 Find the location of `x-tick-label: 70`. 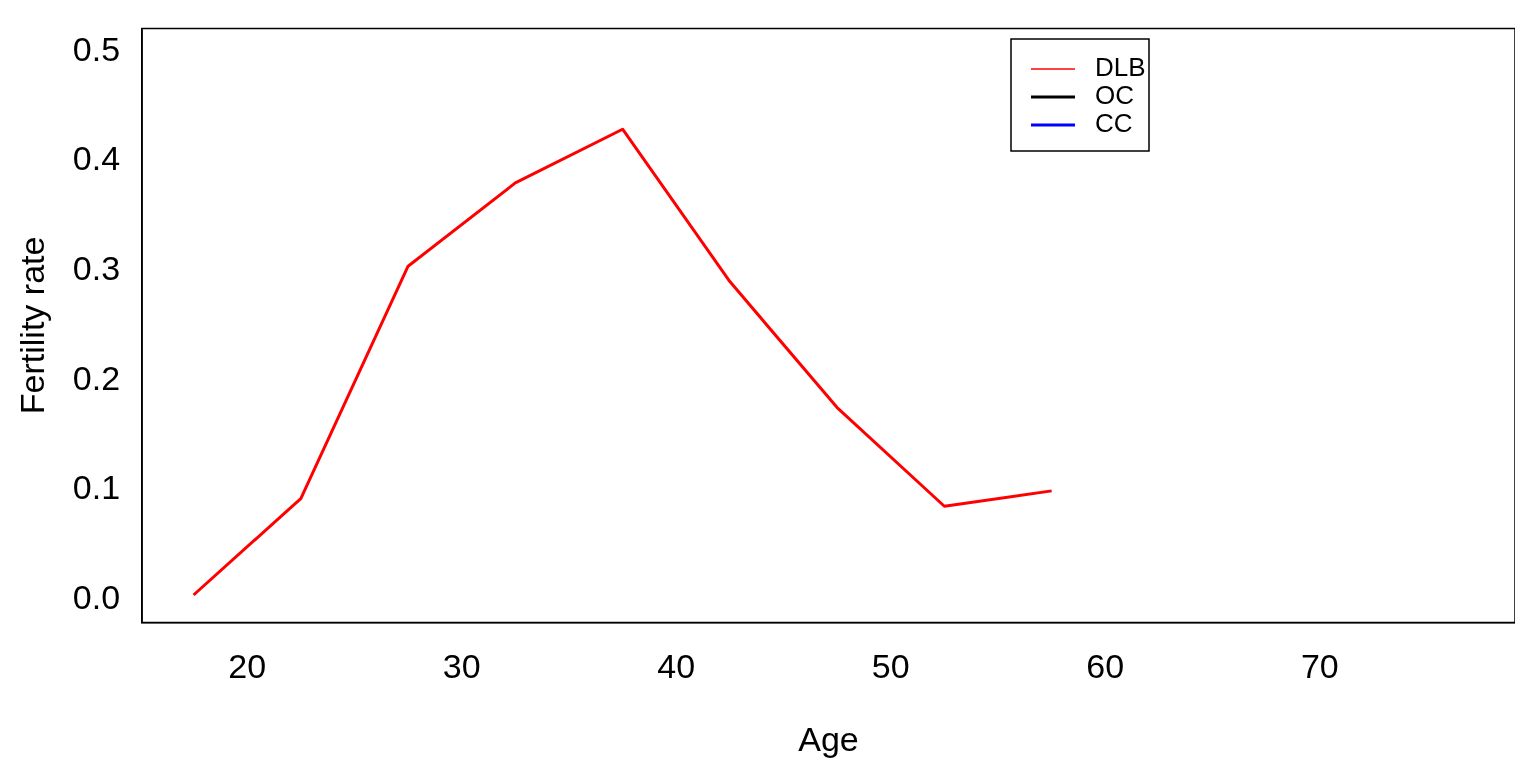

x-tick-label: 70 is located at coordinates (1319, 666).